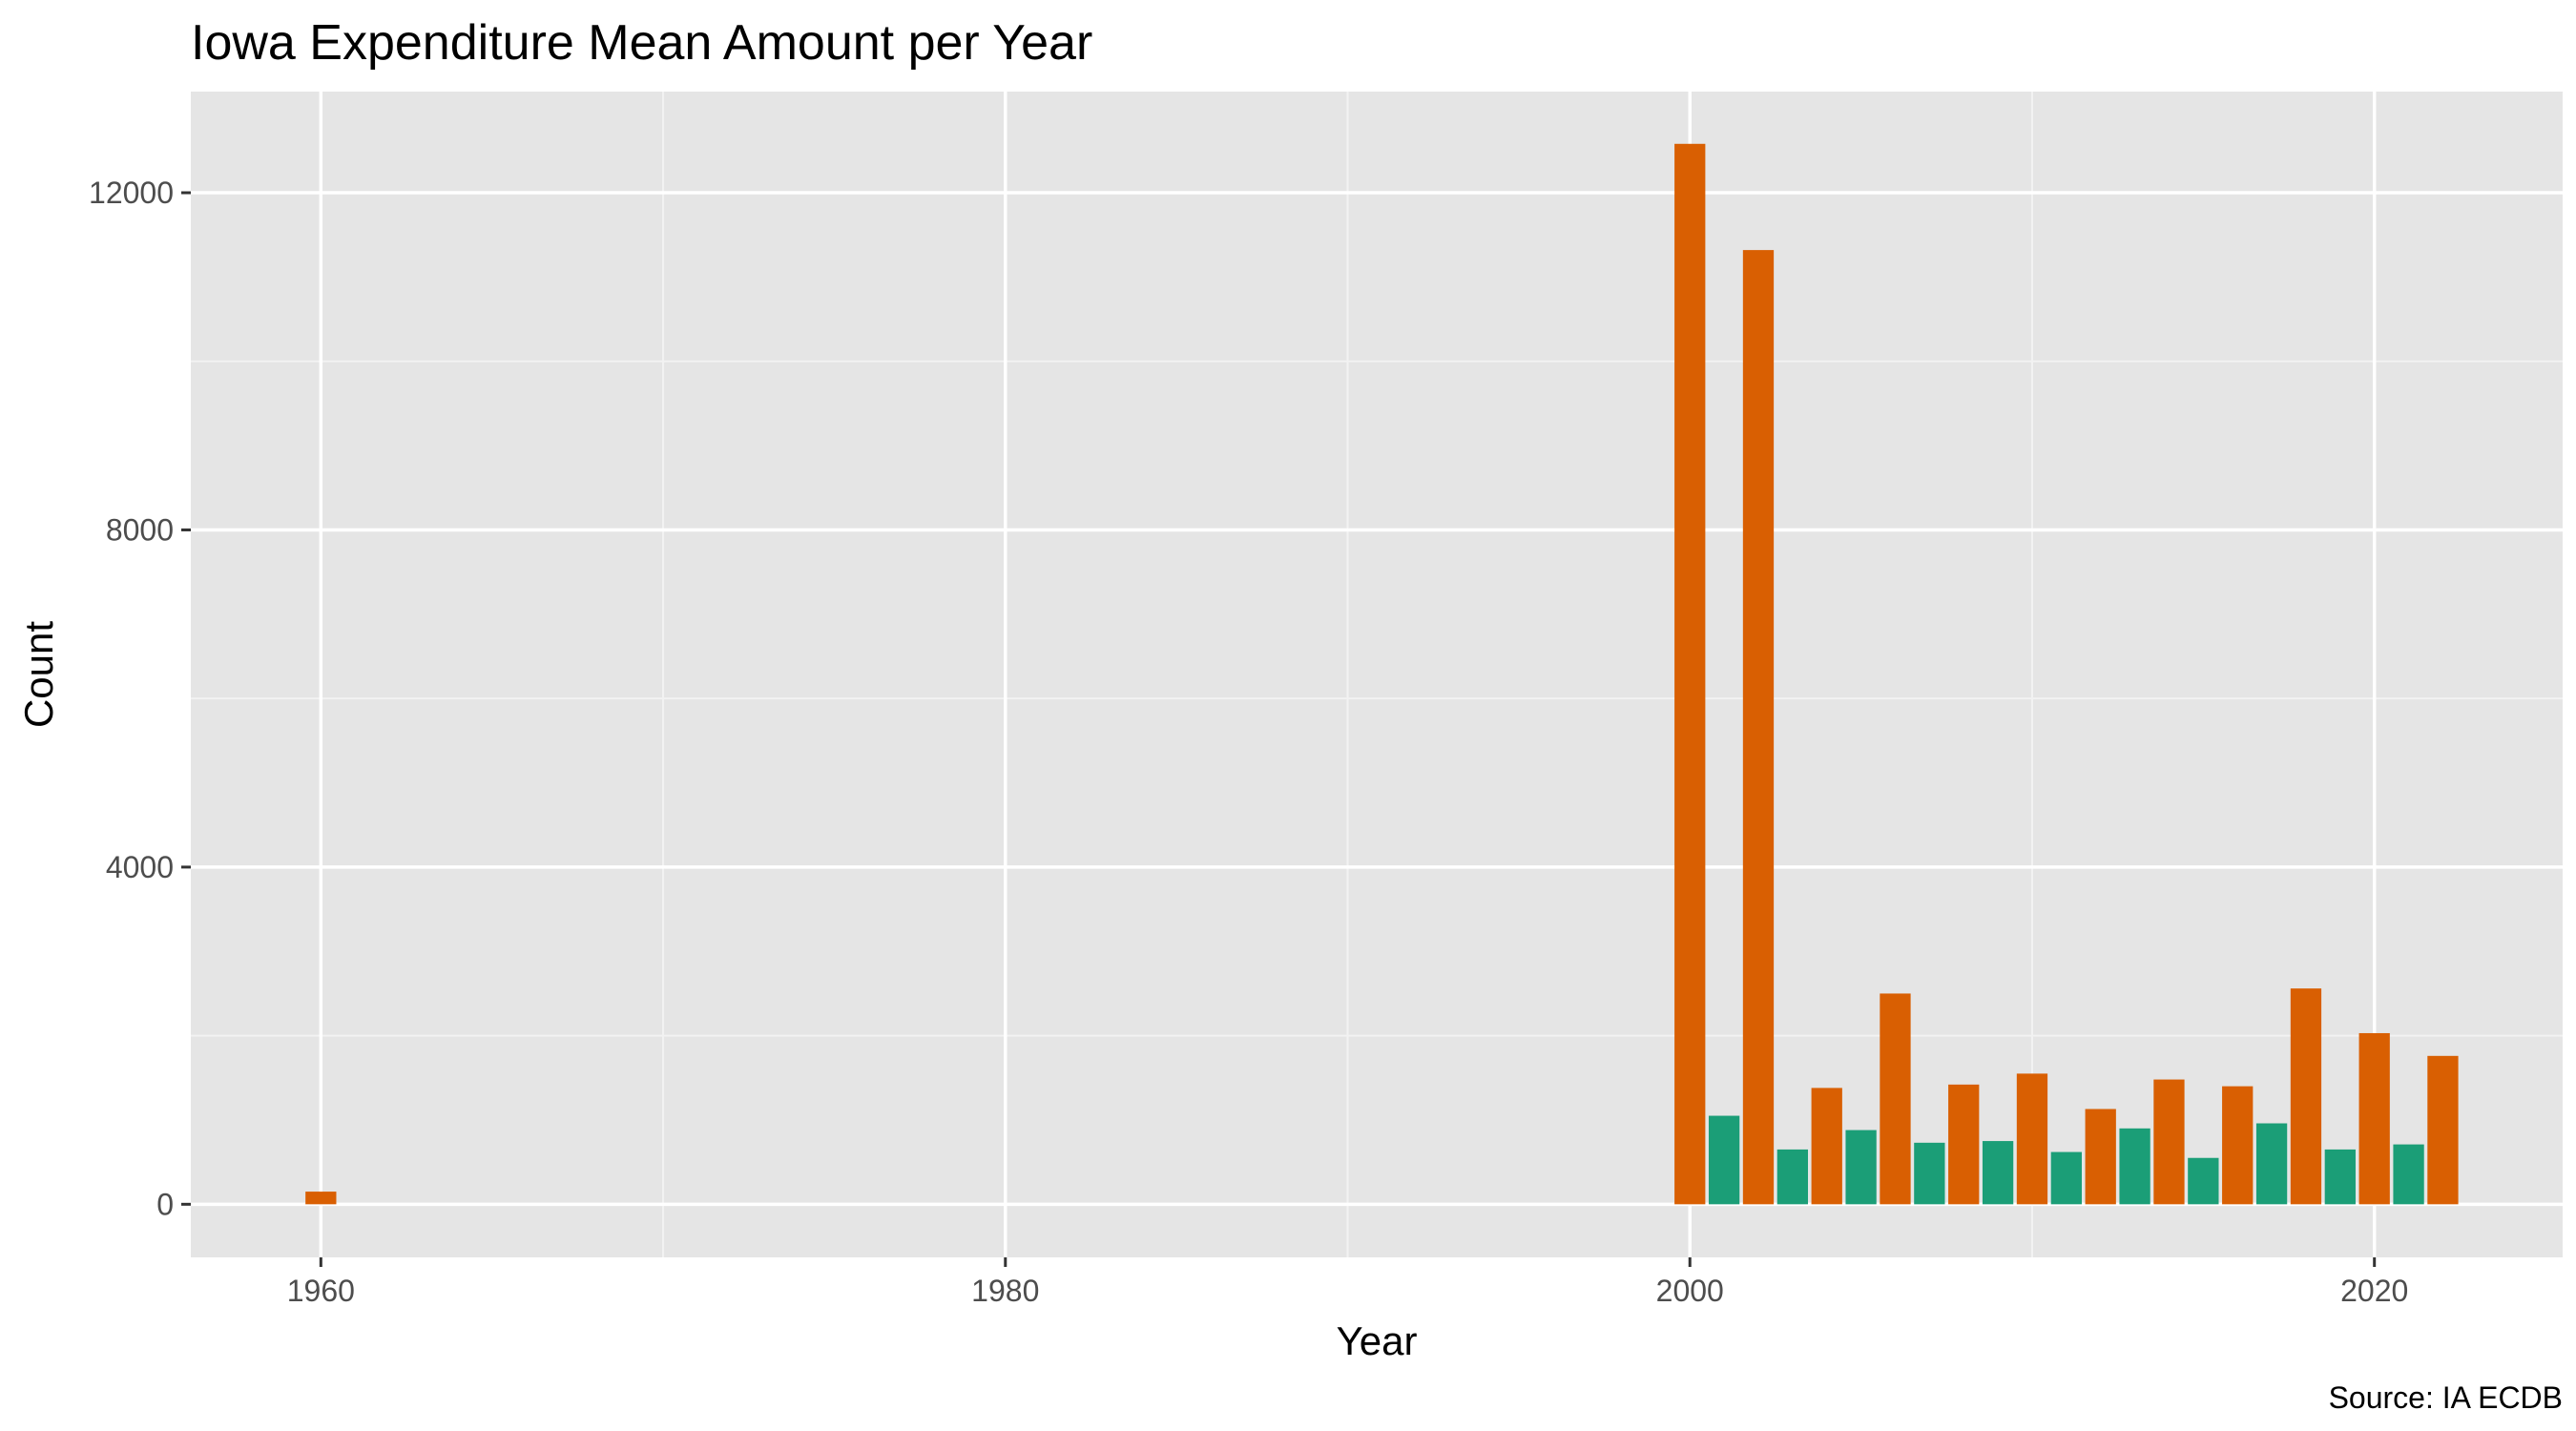 The width and height of the screenshot is (2576, 1431). I want to click on bar-2000, so click(1690, 674).